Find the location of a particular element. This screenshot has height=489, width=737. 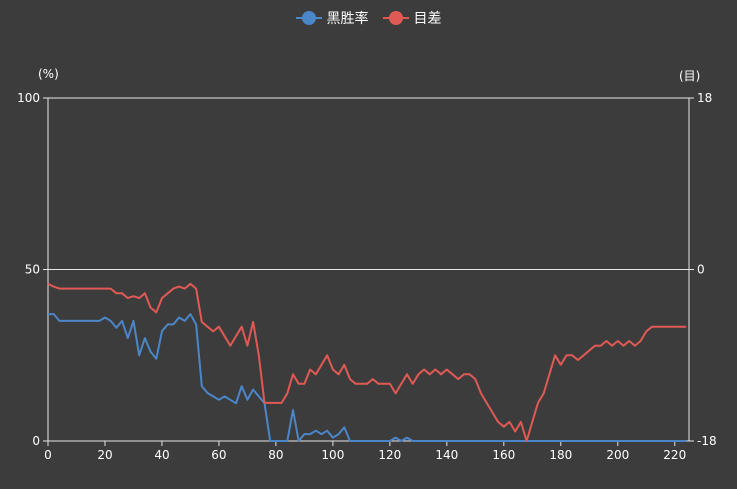

x-tick-label: 200 is located at coordinates (617, 455).